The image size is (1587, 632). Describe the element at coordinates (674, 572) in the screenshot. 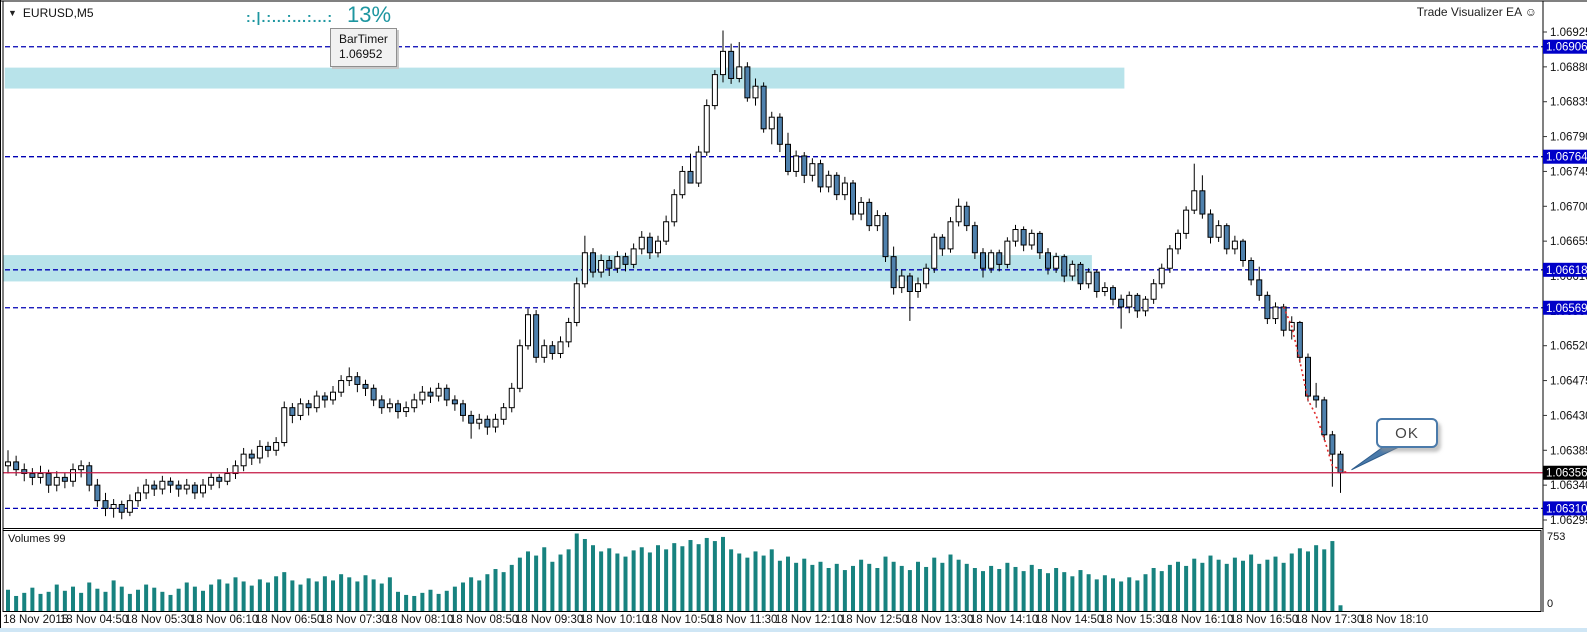

I see `volume-bars` at that location.